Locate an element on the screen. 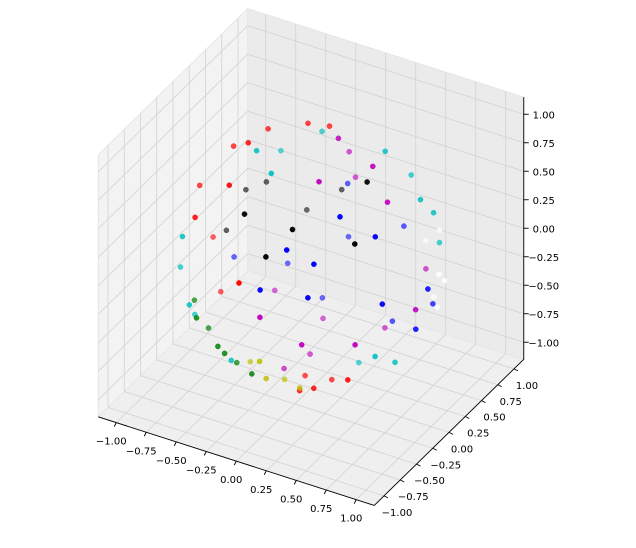 Image resolution: width=636 pixels, height=548 pixels. y-tick-label: −0.25 is located at coordinates (445, 465).